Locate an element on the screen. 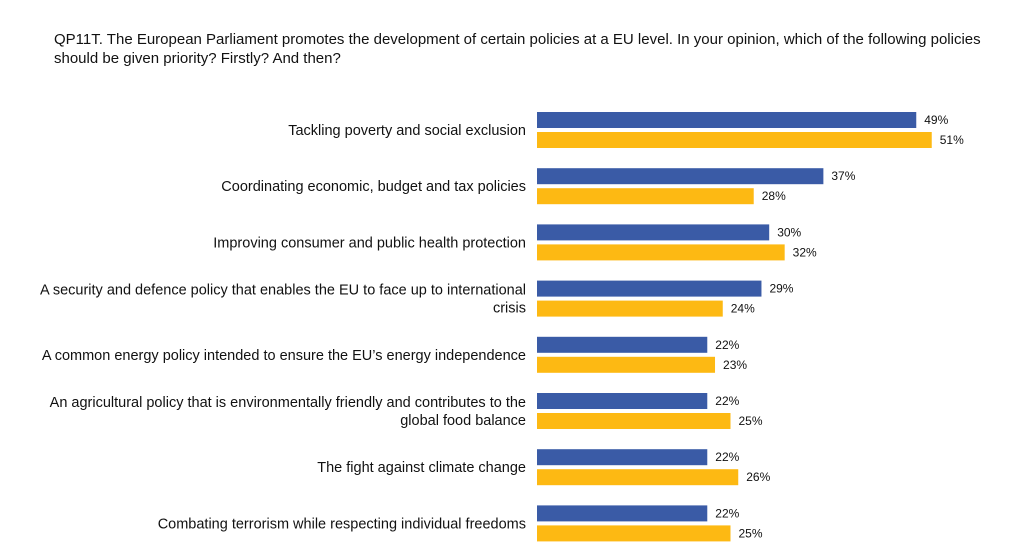  data-label-1-2: 37% is located at coordinates (843, 176).